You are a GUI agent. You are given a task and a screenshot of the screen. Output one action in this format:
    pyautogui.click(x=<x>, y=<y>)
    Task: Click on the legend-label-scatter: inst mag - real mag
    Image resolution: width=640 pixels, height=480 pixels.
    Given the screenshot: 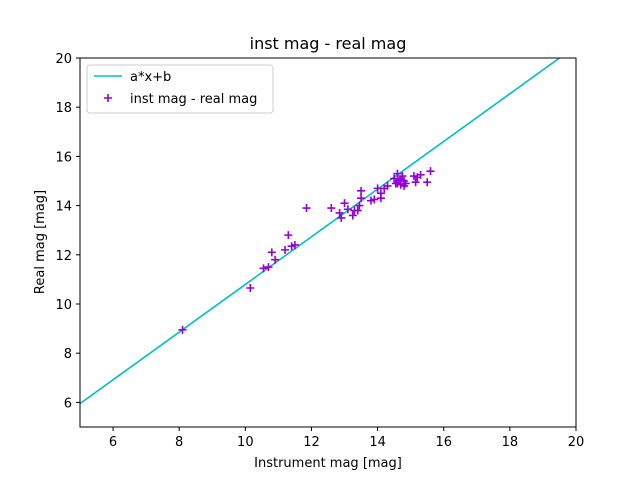 What is the action you would take?
    pyautogui.click(x=193, y=99)
    